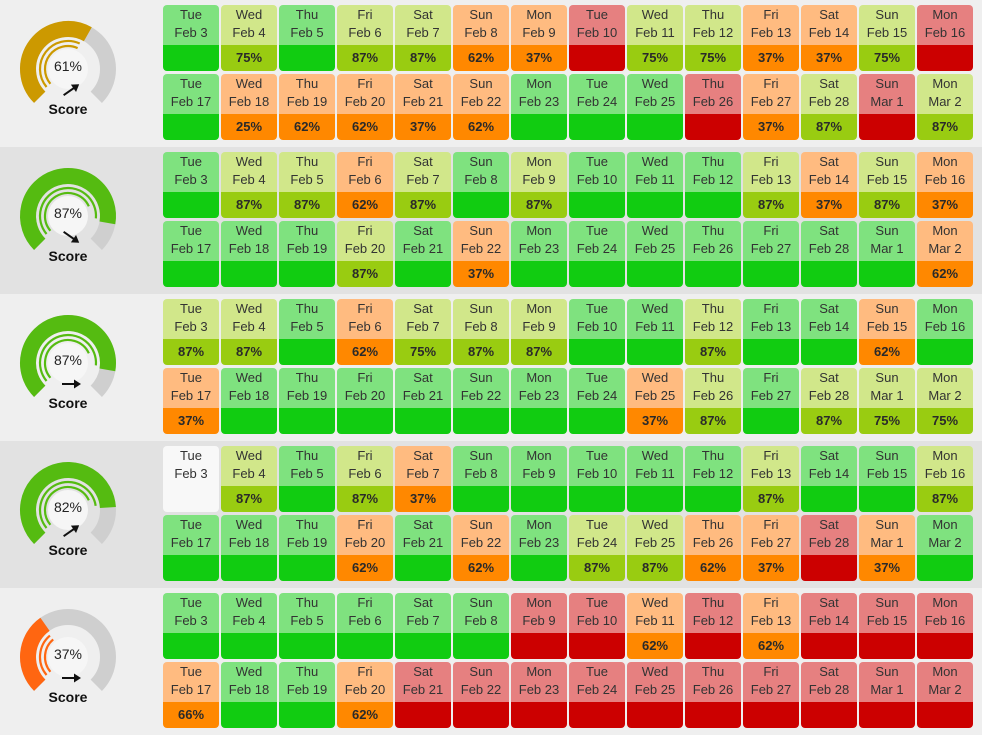 This screenshot has height=735, width=982. What do you see at coordinates (191, 695) in the screenshot?
I see `day-cell: Tue Feb 17 66%` at bounding box center [191, 695].